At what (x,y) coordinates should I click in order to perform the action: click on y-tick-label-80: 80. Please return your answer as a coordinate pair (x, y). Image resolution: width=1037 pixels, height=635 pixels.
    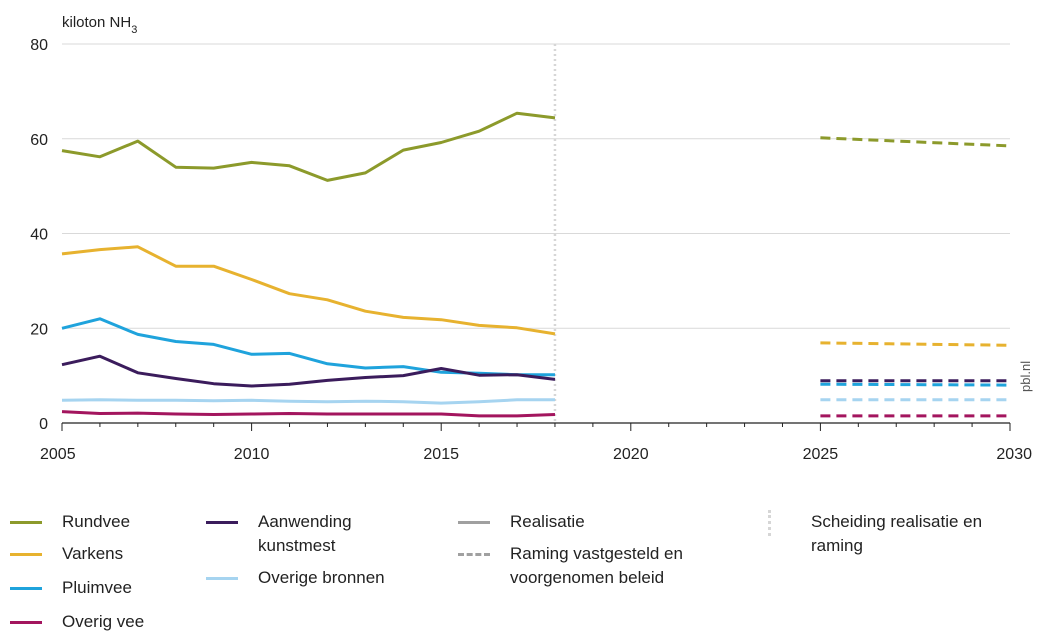
    Looking at the image, I should click on (39, 45).